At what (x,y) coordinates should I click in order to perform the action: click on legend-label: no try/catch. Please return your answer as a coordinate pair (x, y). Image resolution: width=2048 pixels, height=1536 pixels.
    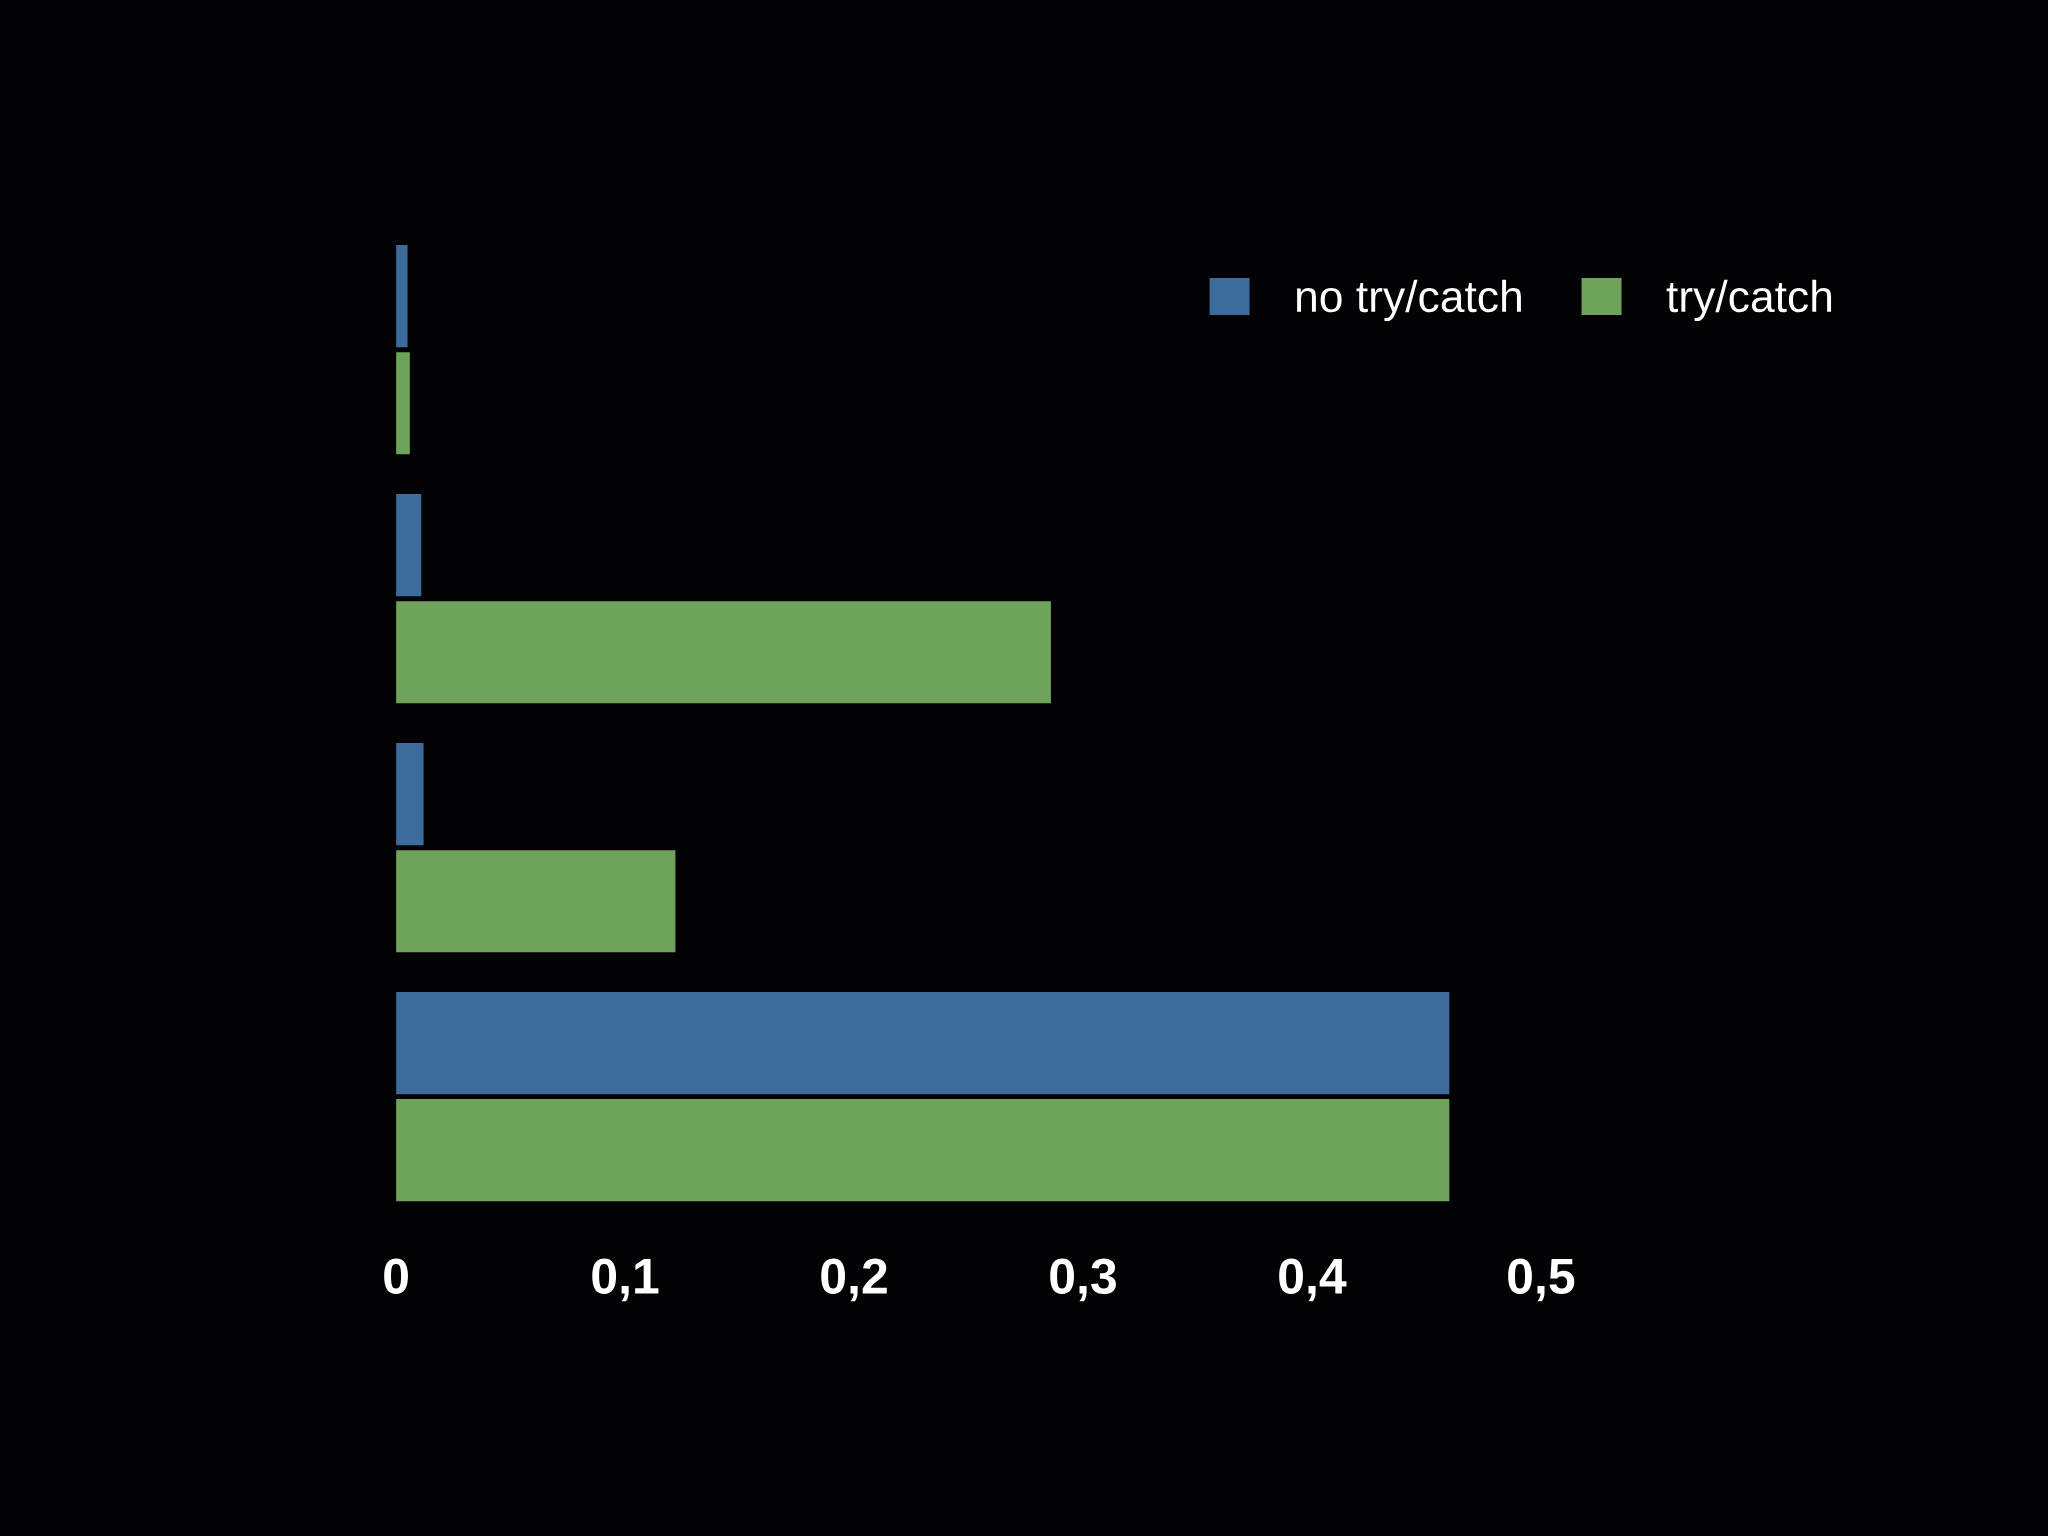
    Looking at the image, I should click on (1409, 300).